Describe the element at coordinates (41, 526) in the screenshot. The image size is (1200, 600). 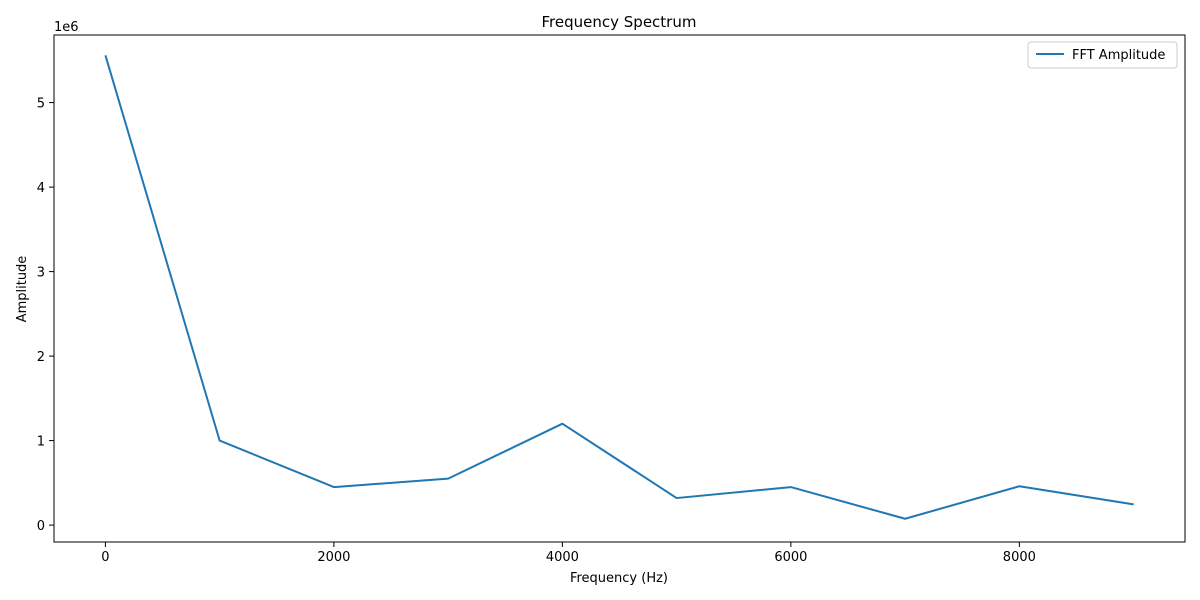
I see `y-tick-label: 0` at that location.